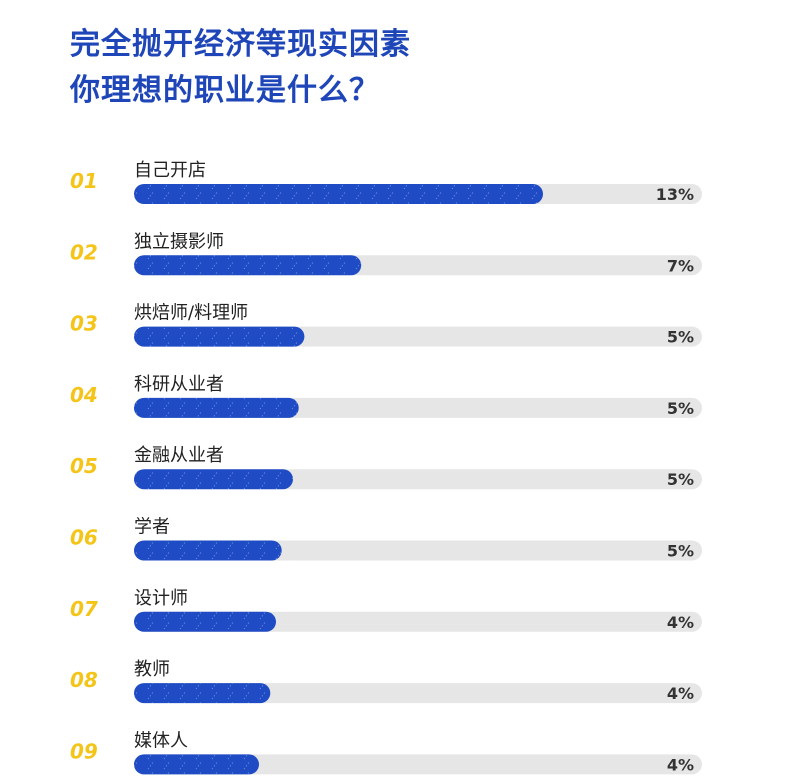 The height and width of the screenshot is (778, 800). Describe the element at coordinates (386, 253) in the screenshot. I see `chart-row: 02 独立摄影师 7%` at that location.